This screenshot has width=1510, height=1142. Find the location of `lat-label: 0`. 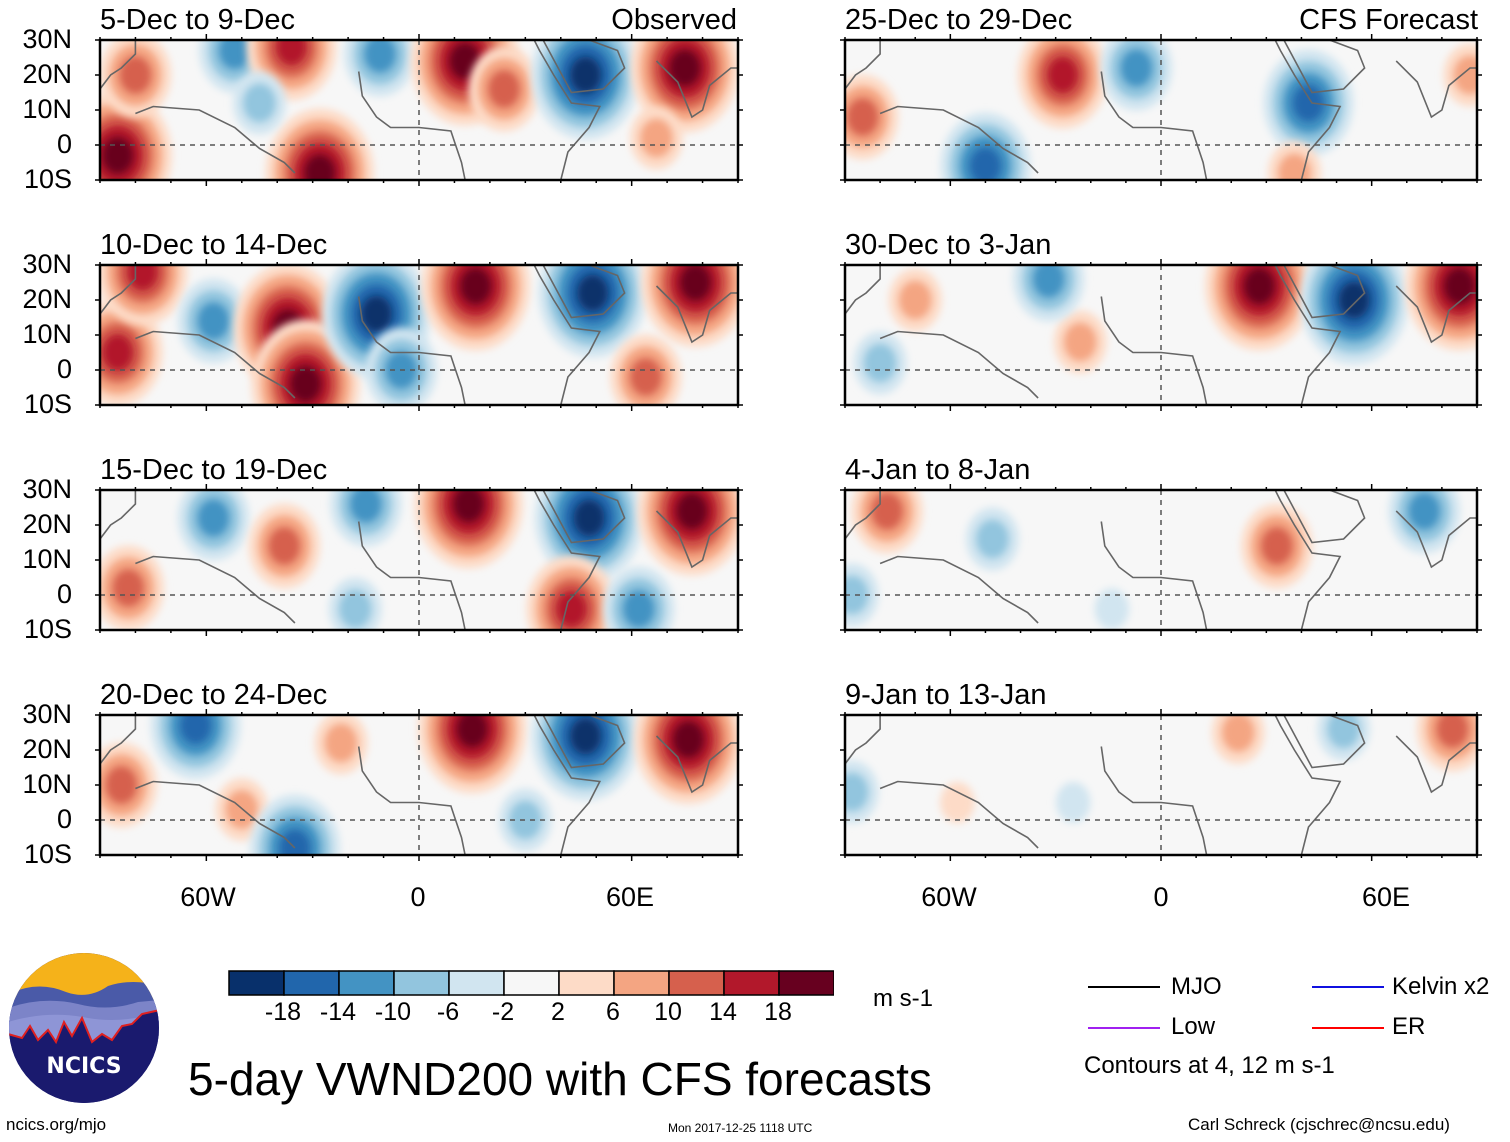

lat-label: 0 is located at coordinates (64, 594).